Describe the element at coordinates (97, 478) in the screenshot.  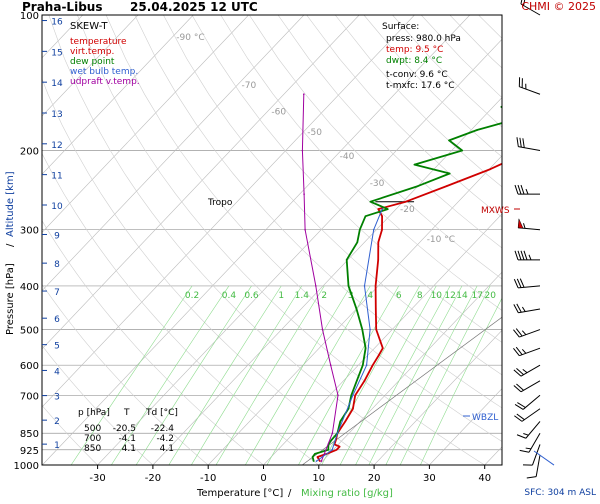
I see `temperature-tick-label: -30` at that location.